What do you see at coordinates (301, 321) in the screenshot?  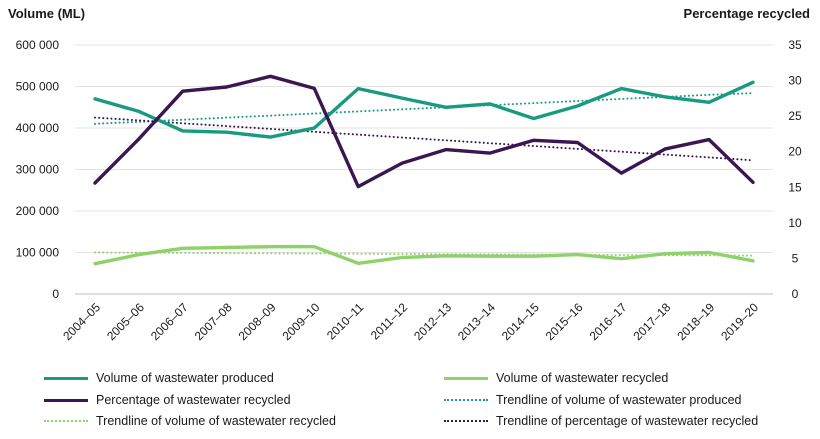 I see `x-tick-label: 2009–10` at bounding box center [301, 321].